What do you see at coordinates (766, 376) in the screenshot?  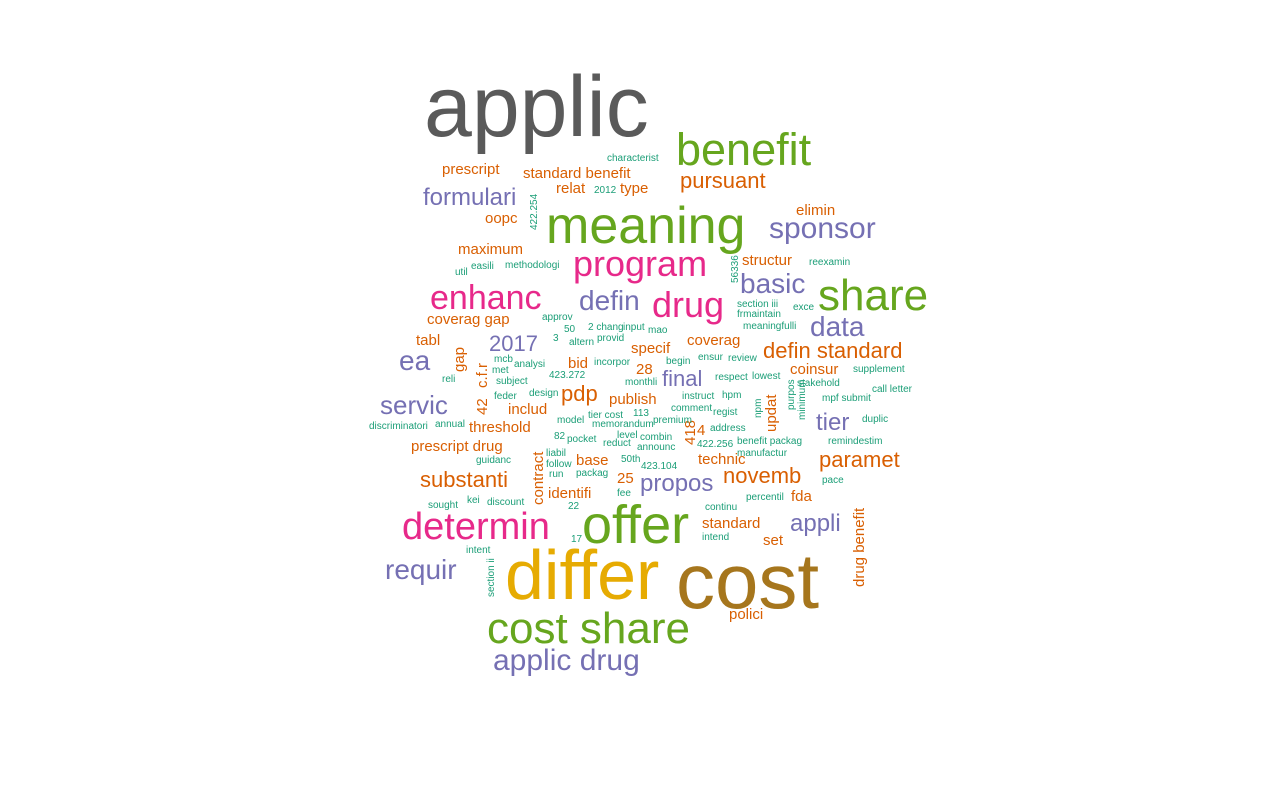 I see `word-lowest: lowest` at bounding box center [766, 376].